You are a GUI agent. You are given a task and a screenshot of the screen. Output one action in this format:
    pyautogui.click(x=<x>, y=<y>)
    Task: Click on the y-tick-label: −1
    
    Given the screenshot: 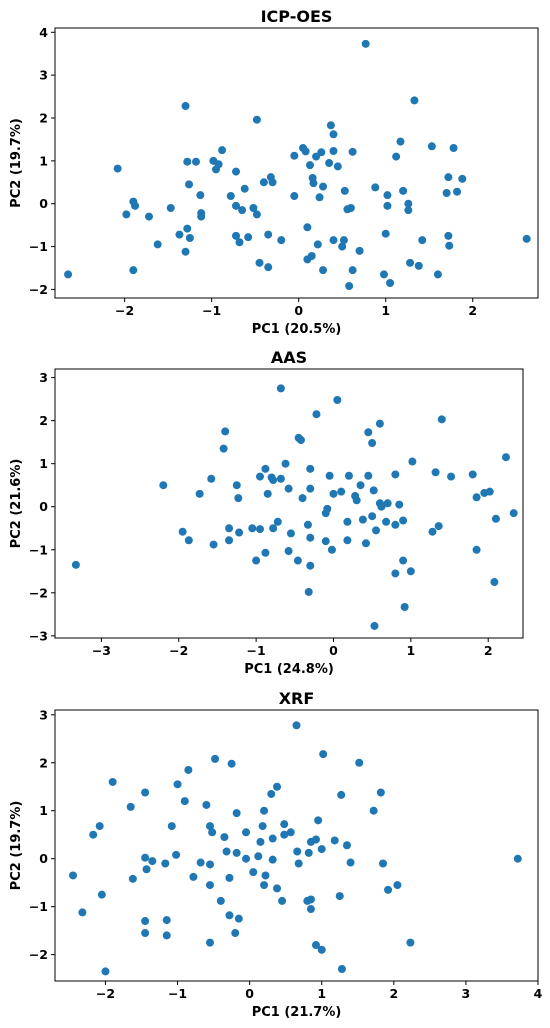 What is the action you would take?
    pyautogui.click(x=38, y=246)
    